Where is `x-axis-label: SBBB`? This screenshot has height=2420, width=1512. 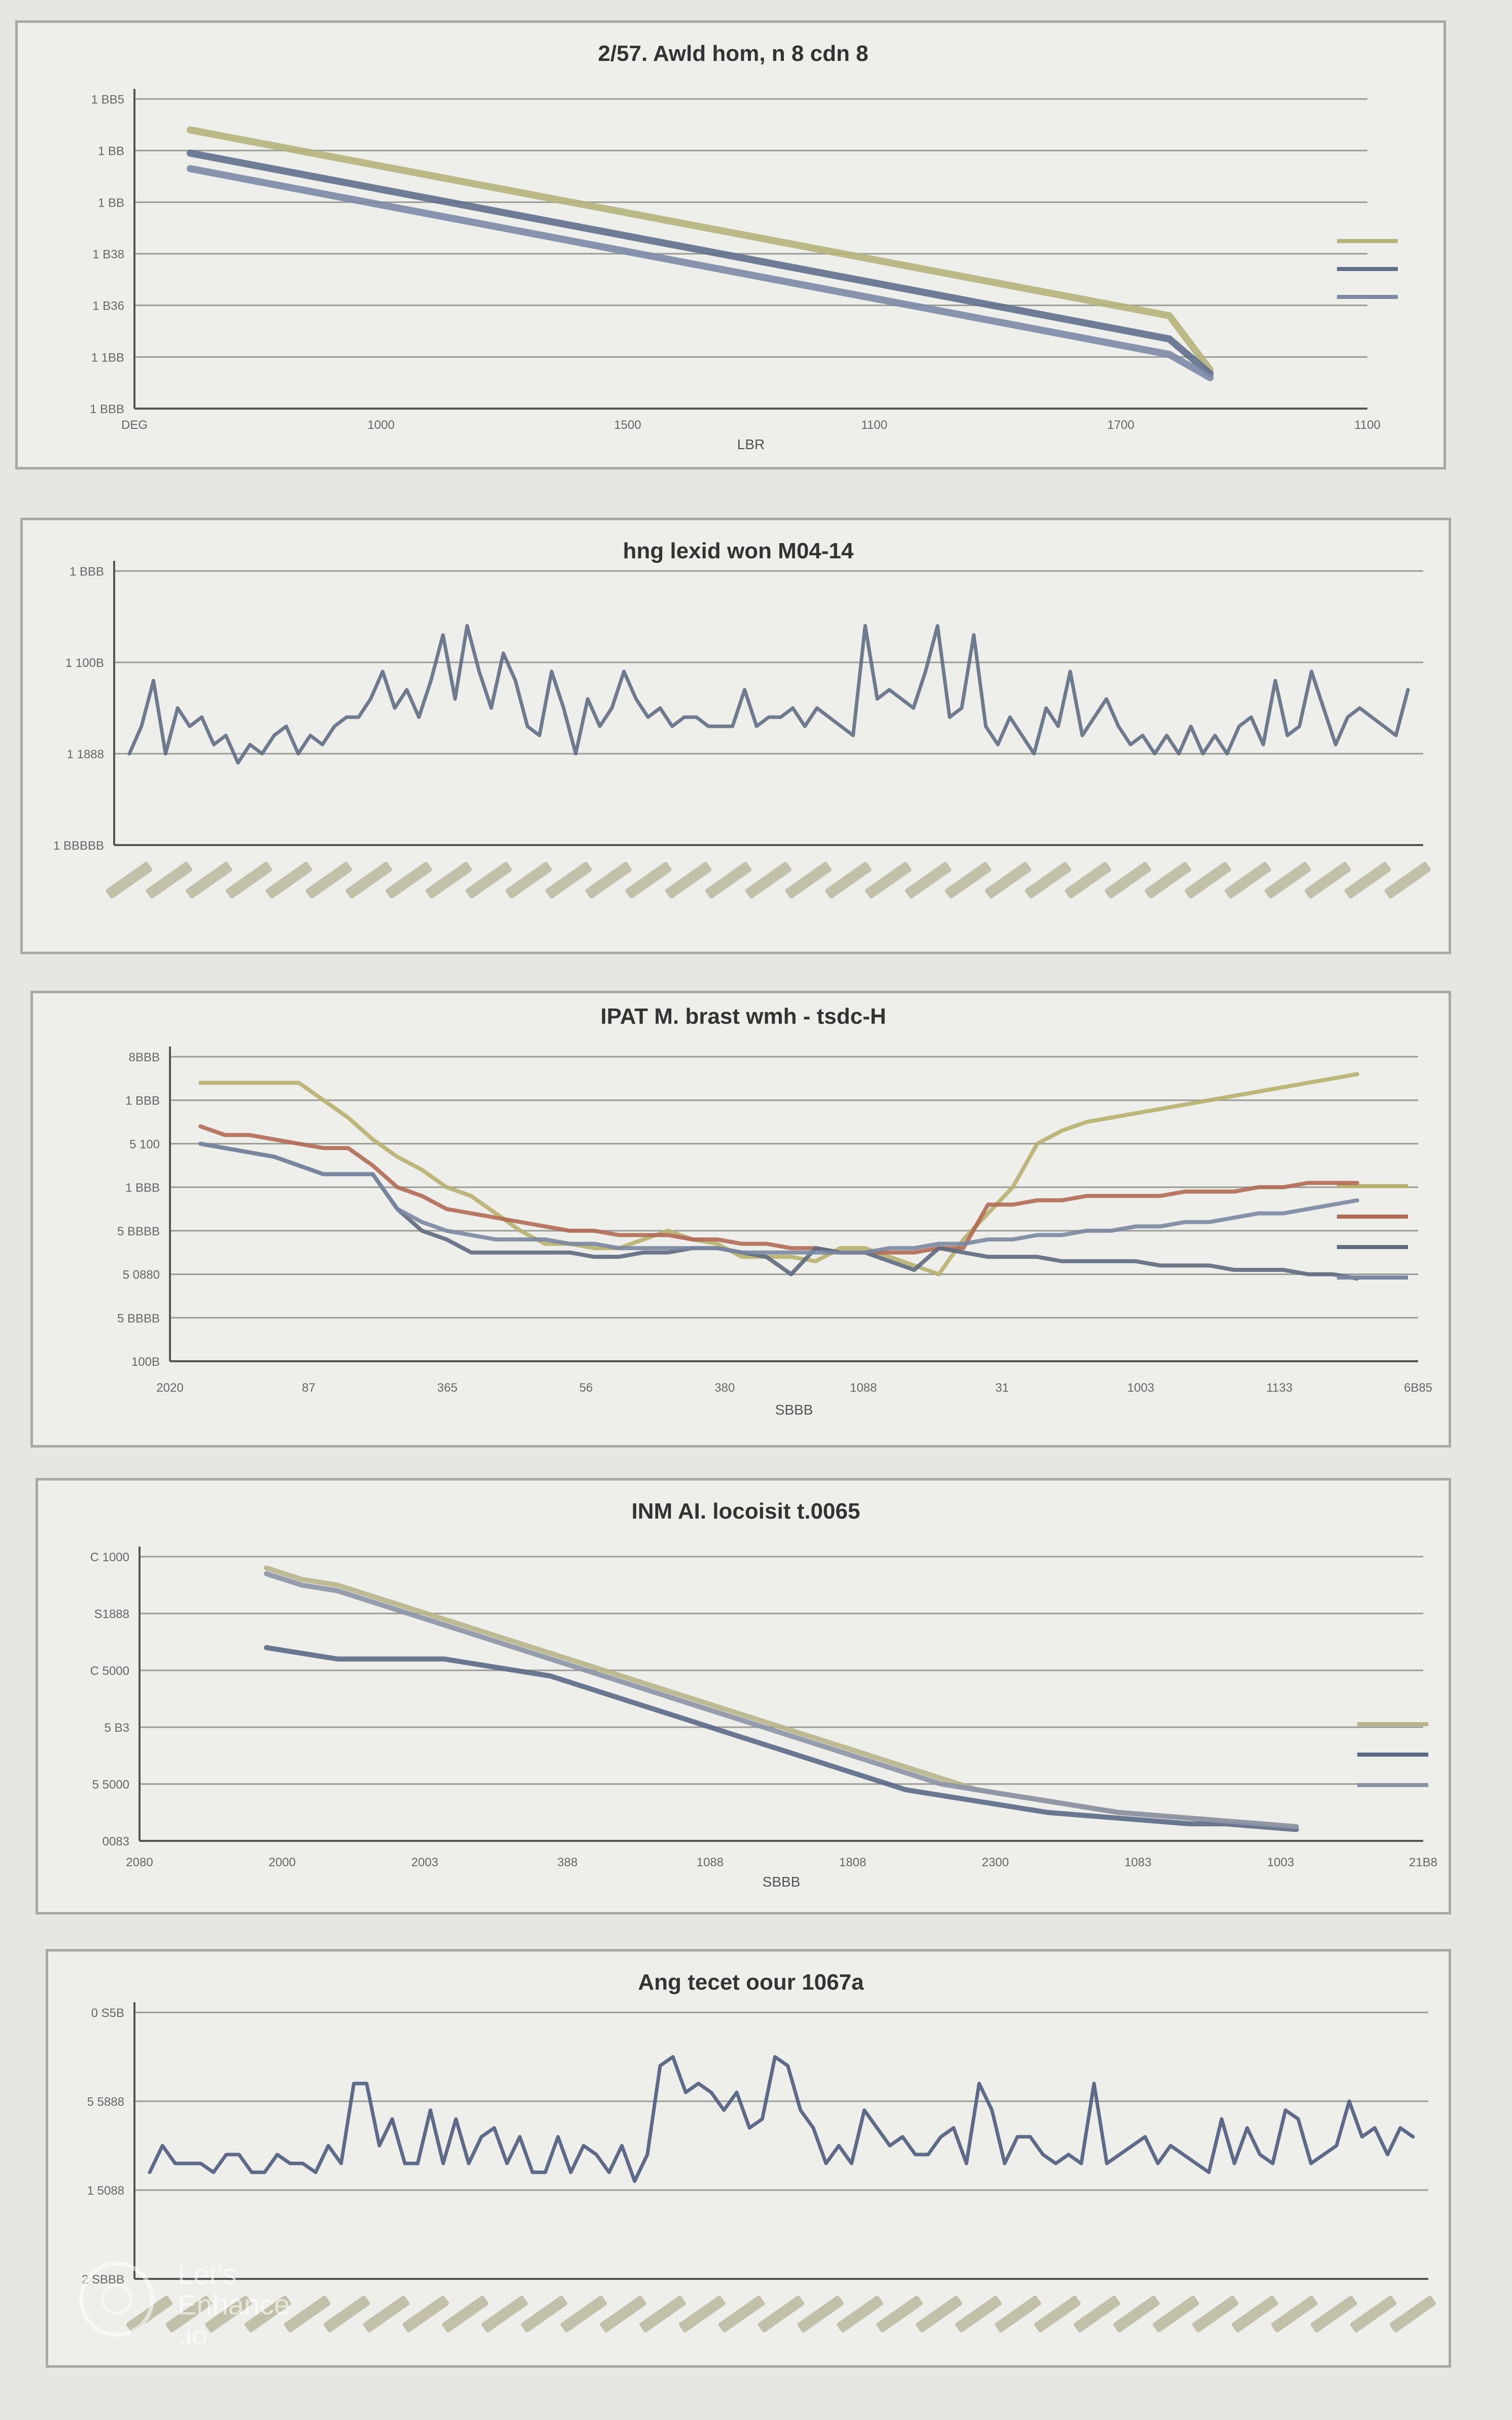 x-axis-label: SBBB is located at coordinates (782, 1882).